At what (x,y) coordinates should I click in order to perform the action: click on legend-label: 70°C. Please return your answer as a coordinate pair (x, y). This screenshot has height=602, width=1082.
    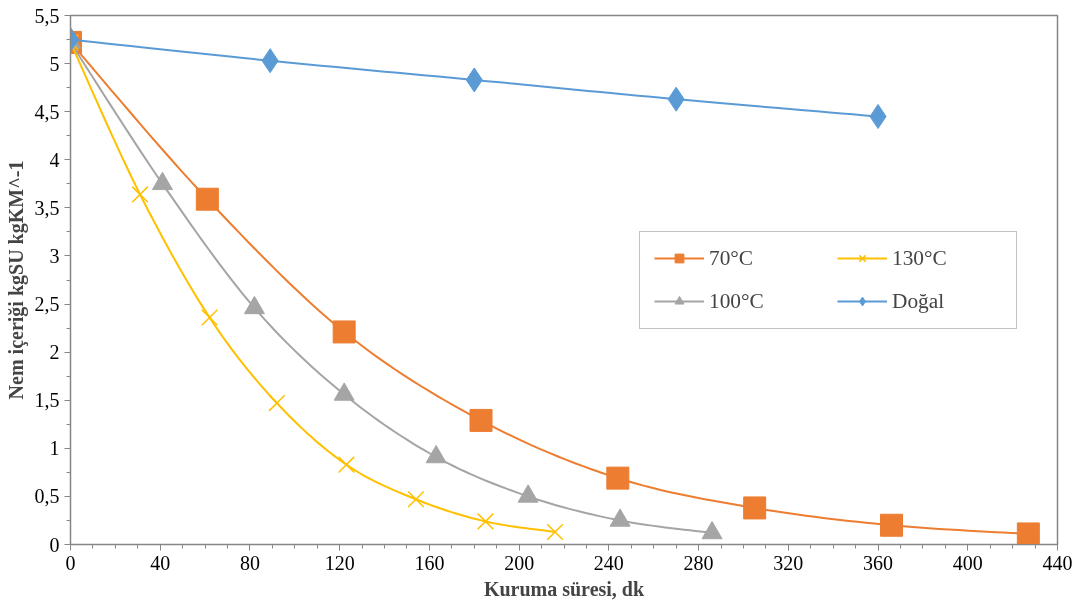
    Looking at the image, I should click on (732, 258).